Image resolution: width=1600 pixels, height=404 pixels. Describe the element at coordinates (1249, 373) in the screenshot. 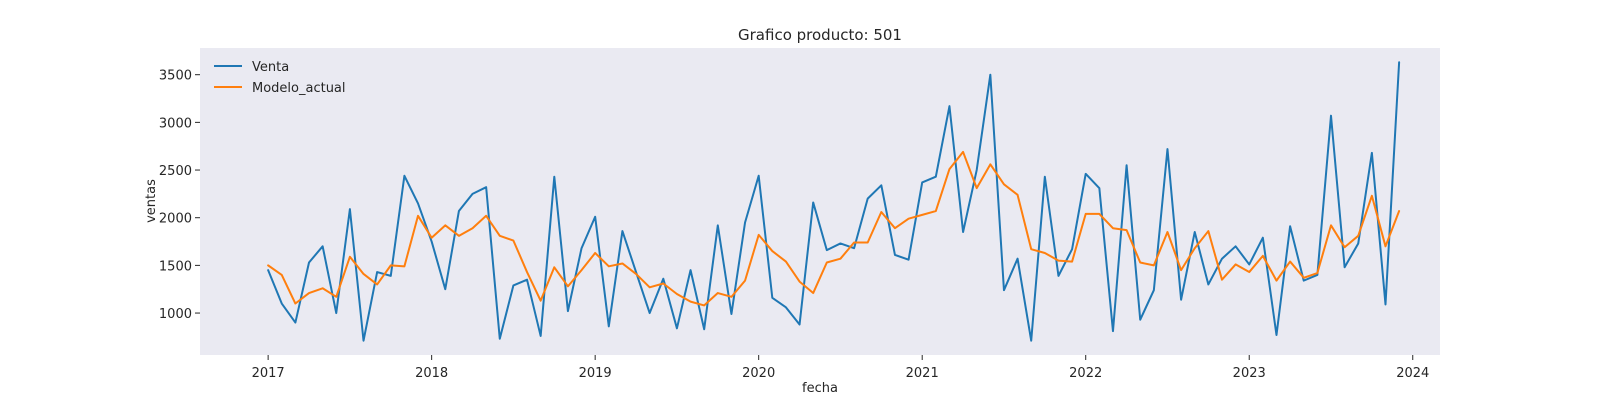

I see `x-tick-label: 2023` at that location.